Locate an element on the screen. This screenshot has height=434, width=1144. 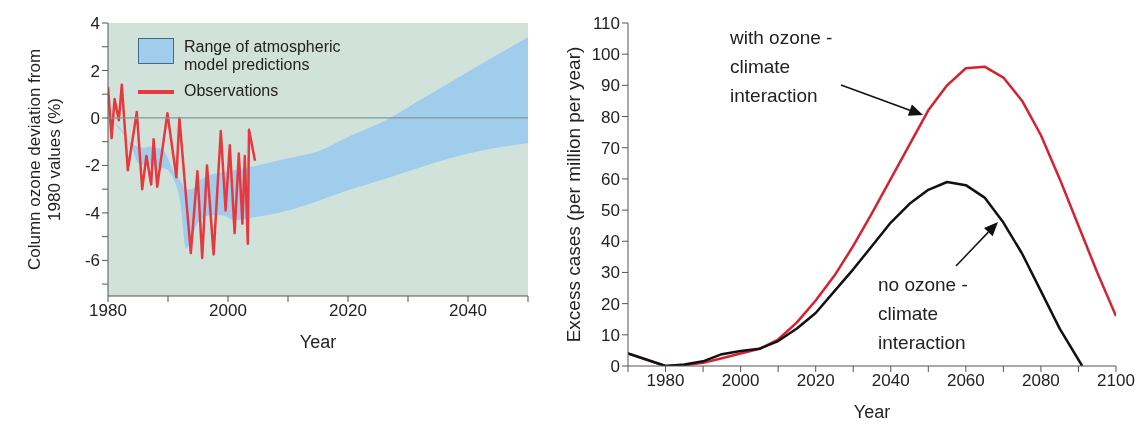
y-tick-label: 50 is located at coordinates (610, 211).